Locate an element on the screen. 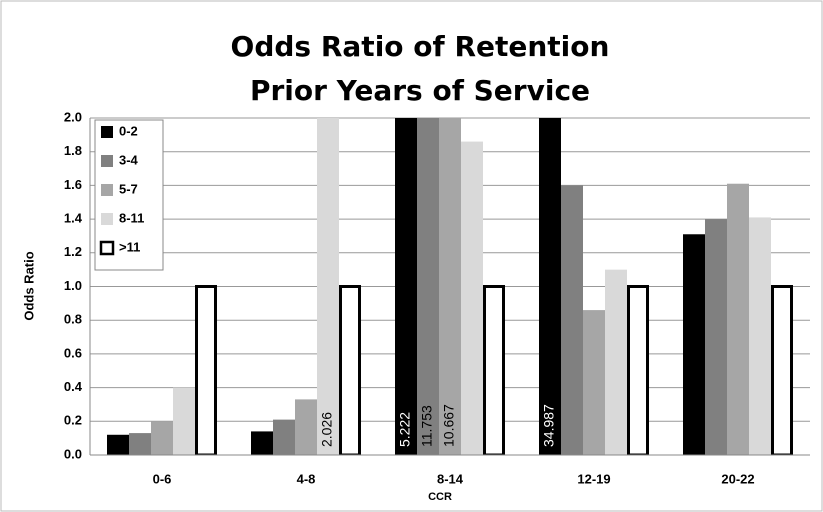  x-tick-label: 12-19 is located at coordinates (593, 478).